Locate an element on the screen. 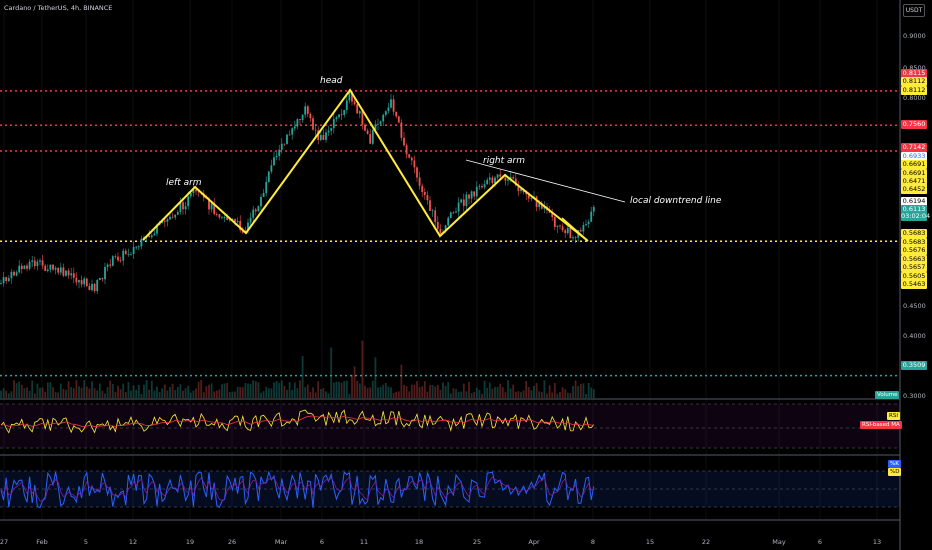 The width and height of the screenshot is (932, 550). price-tick-label: 0.4500 is located at coordinates (914, 306).